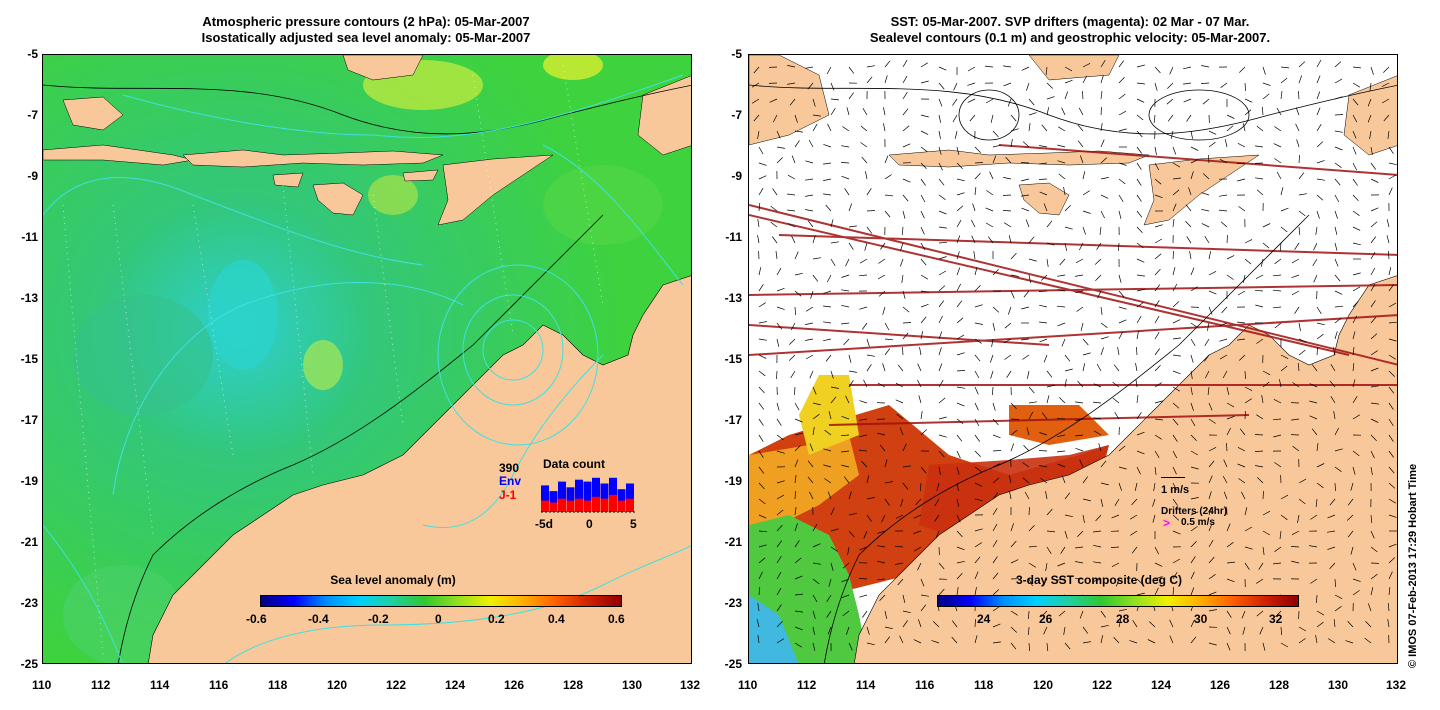  What do you see at coordinates (1279, 685) in the screenshot?
I see `x-tick: 128` at bounding box center [1279, 685].